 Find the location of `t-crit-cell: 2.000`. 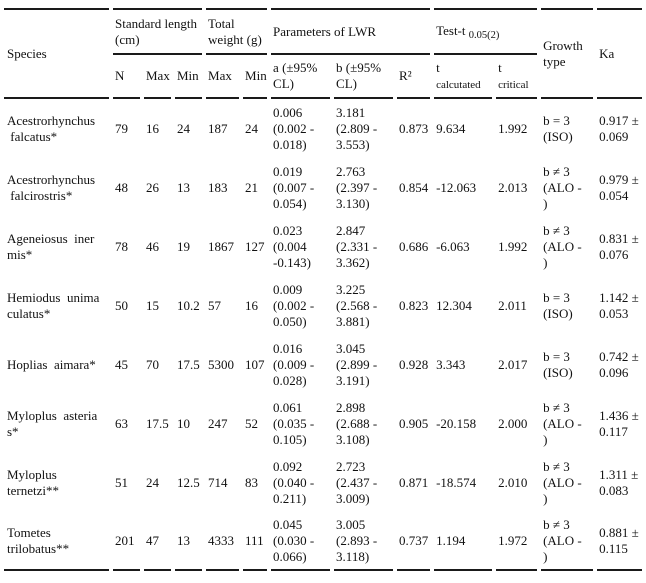

t-crit-cell: 2.000 is located at coordinates (513, 423).